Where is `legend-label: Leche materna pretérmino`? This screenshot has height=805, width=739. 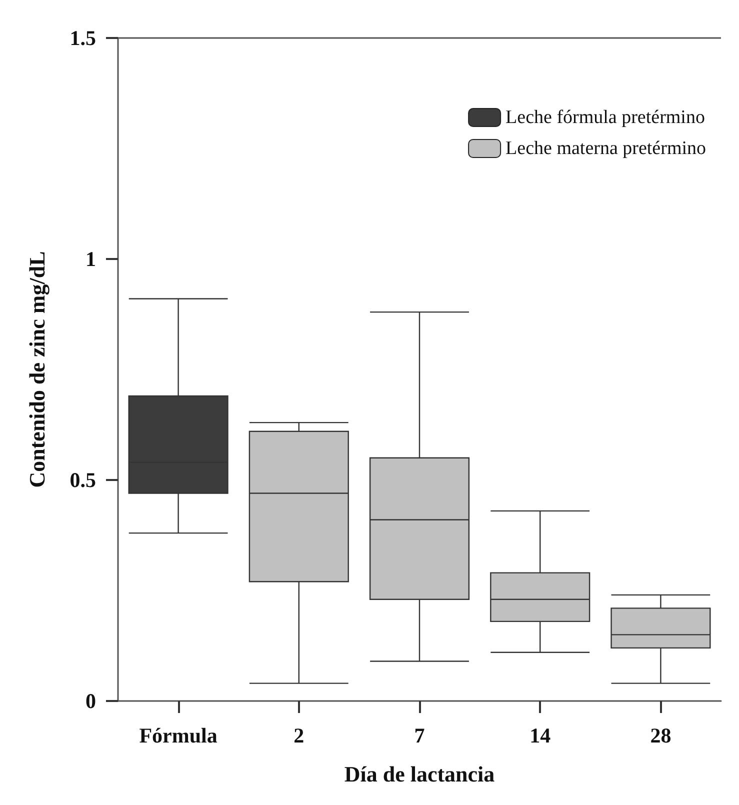
legend-label: Leche materna pretérmino is located at coordinates (606, 148).